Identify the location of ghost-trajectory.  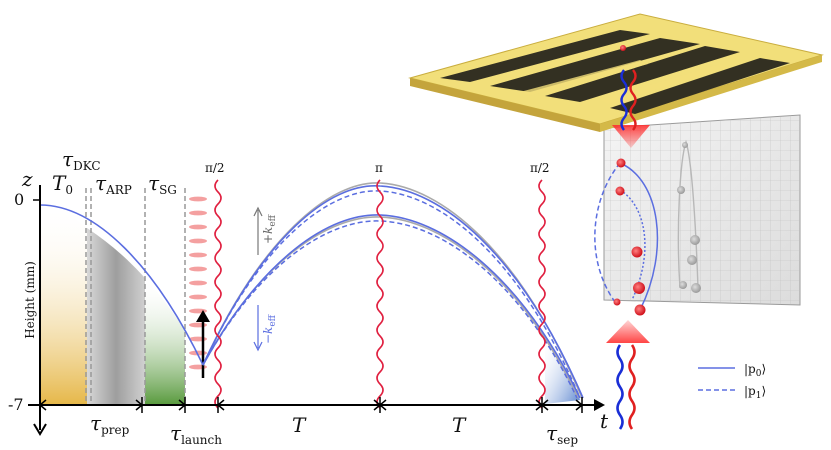
(688, 214).